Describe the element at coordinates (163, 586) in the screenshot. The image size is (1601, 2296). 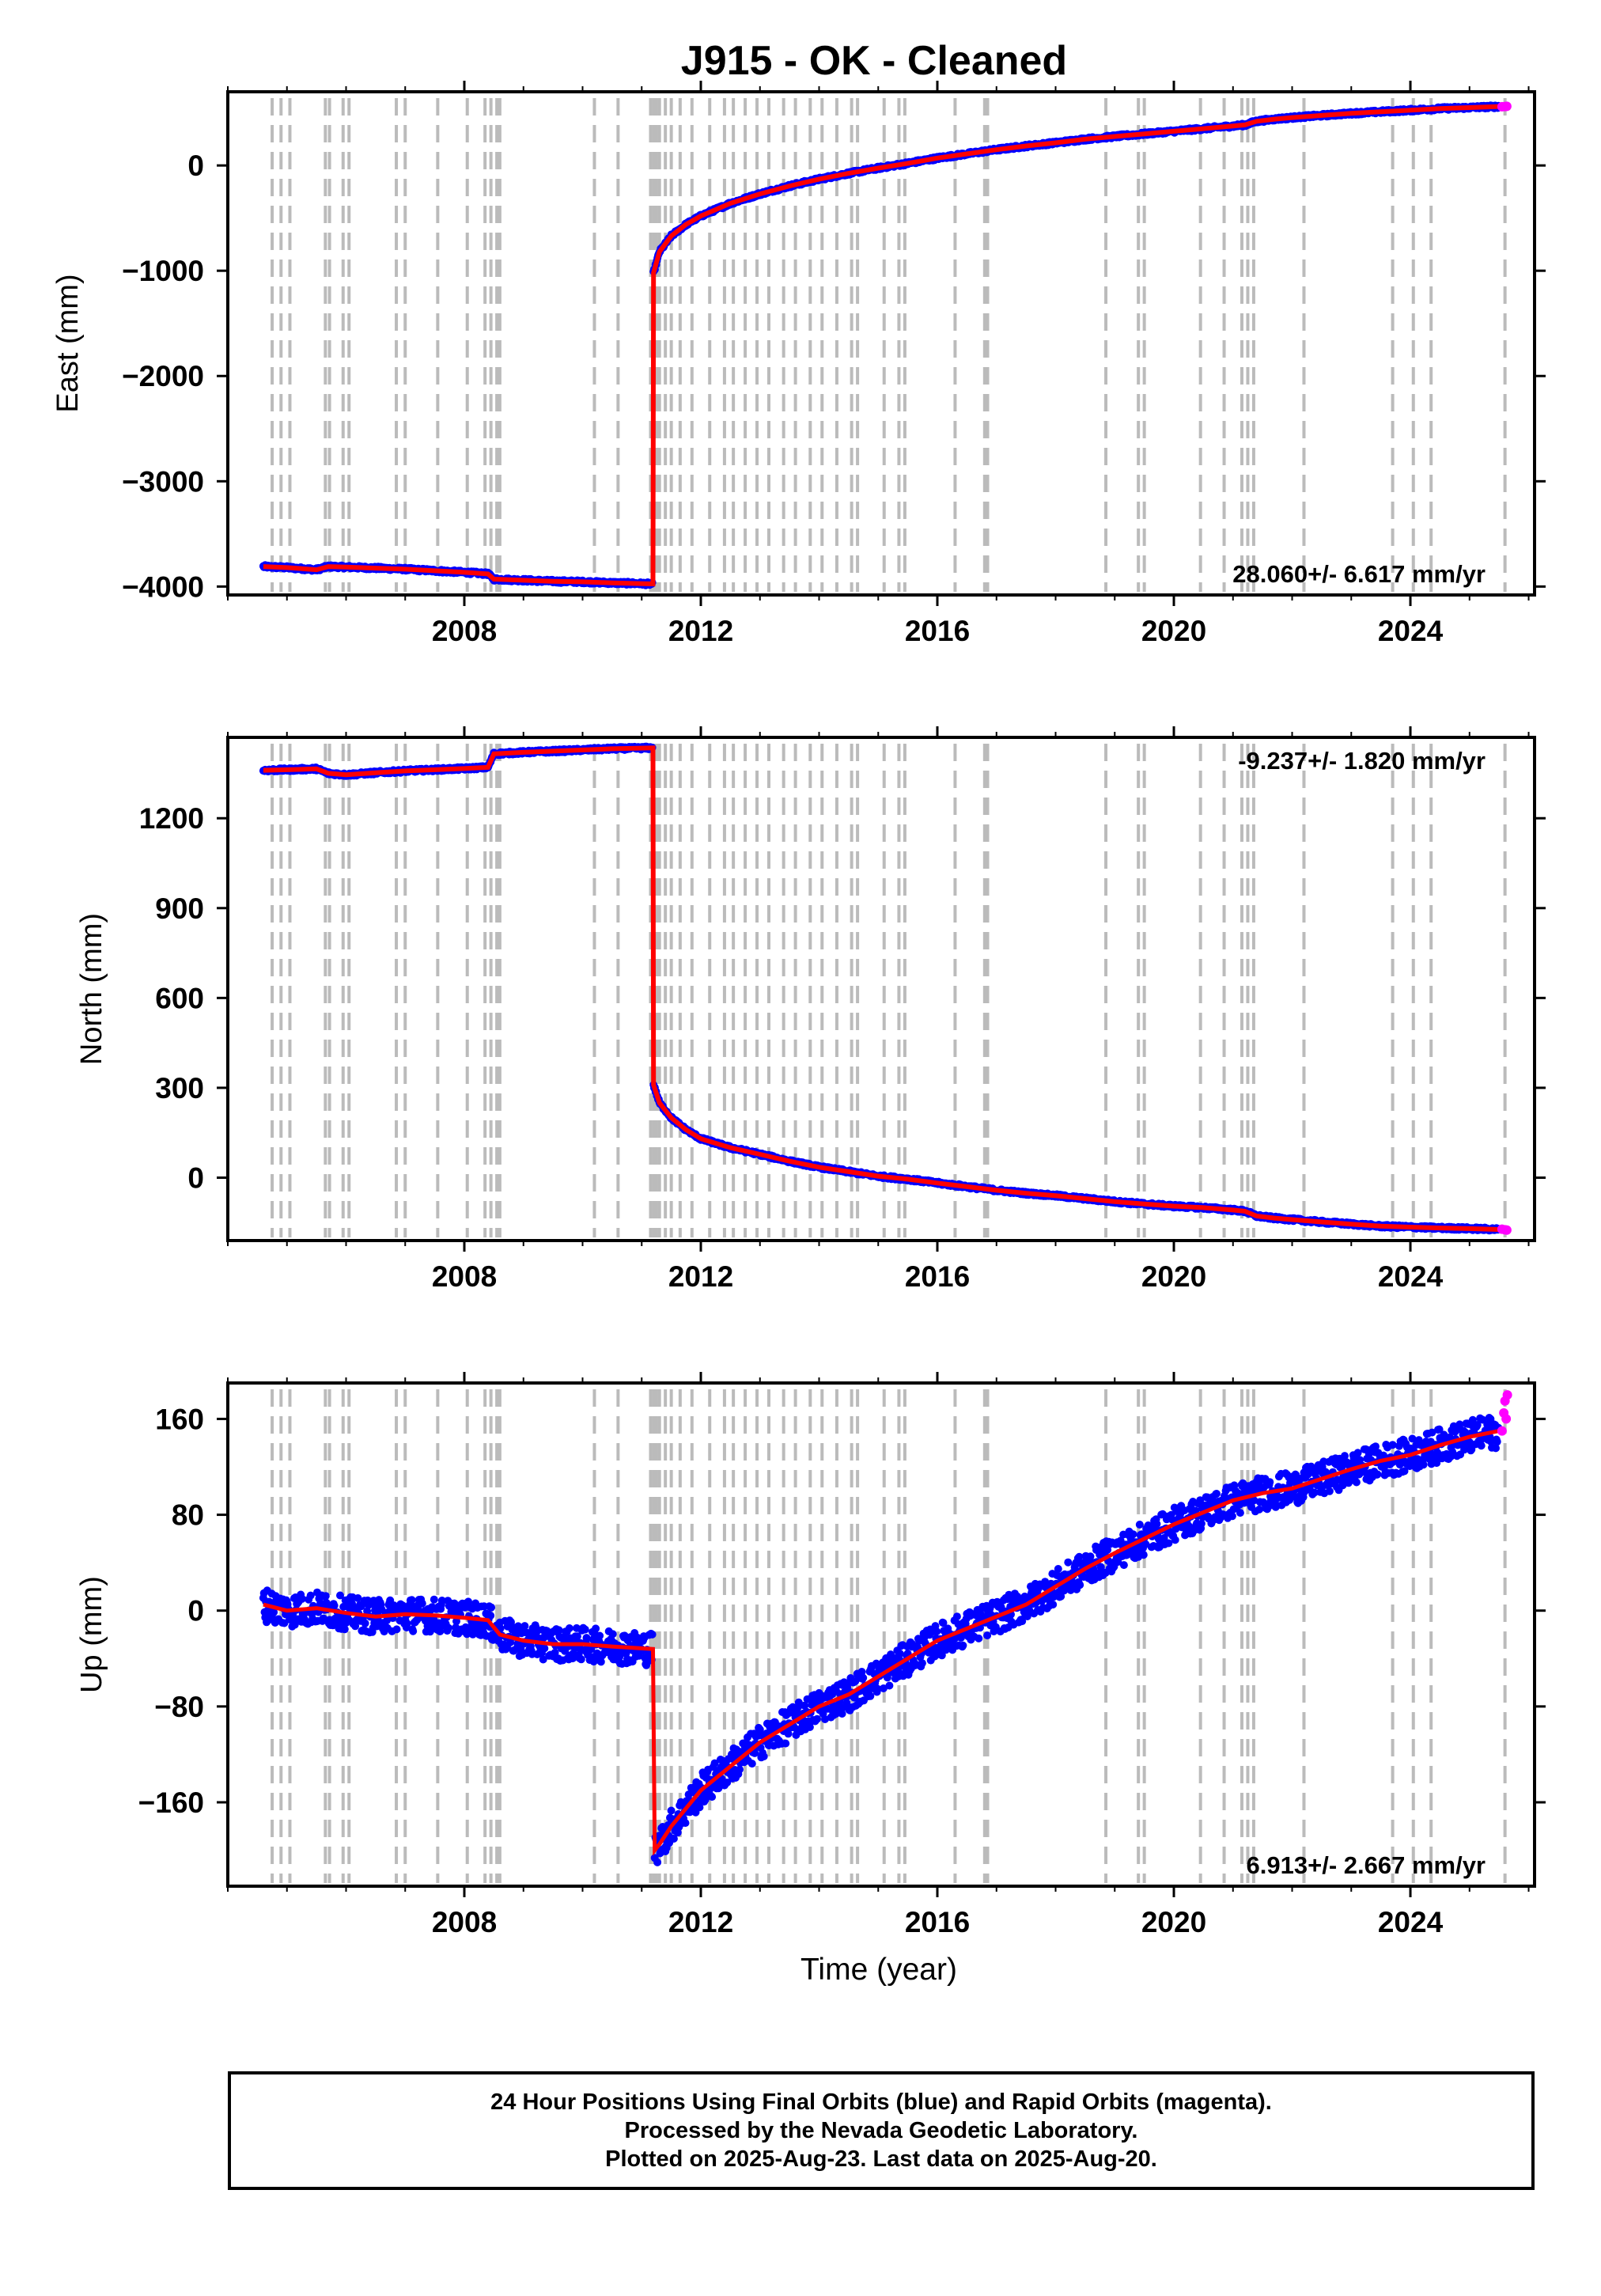
I see `y-tick-label: −4000` at that location.